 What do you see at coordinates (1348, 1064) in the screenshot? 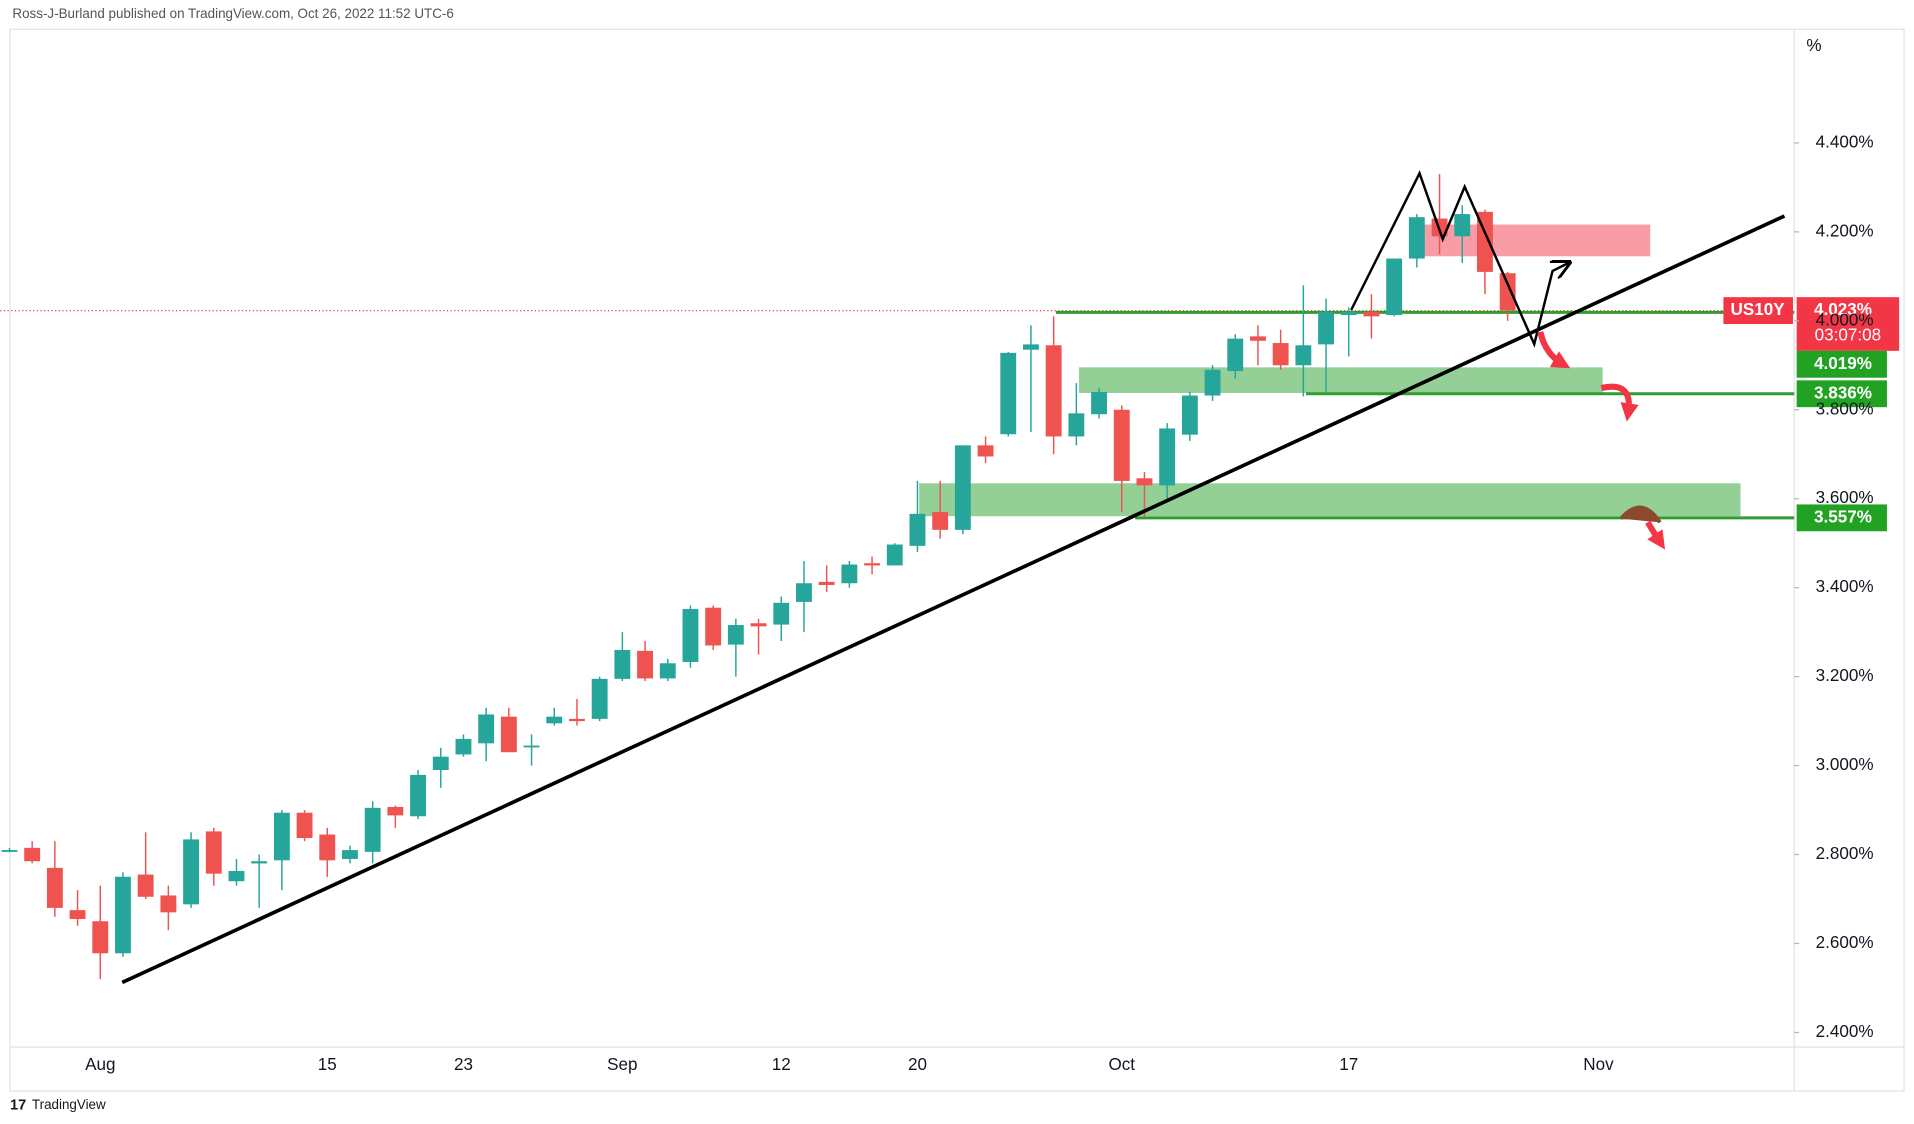
I see `x-tick-label: 17` at bounding box center [1348, 1064].